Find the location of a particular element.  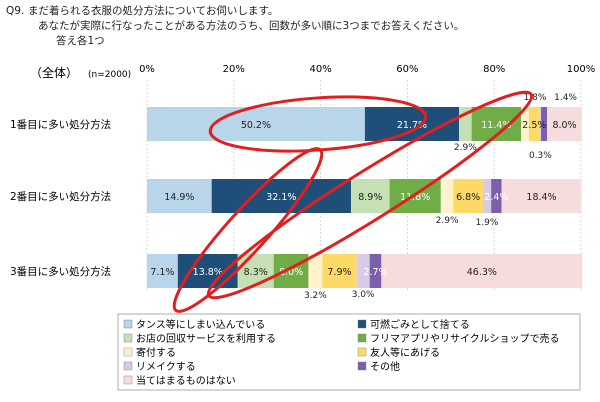

data-label: 50.2% is located at coordinates (256, 125).